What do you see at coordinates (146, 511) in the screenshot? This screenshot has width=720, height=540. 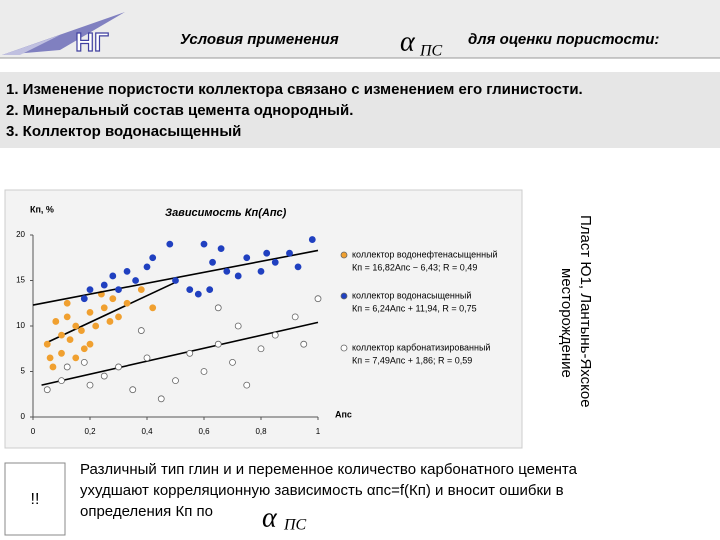 I see `conclusion-line: определения Кп по` at bounding box center [146, 511].